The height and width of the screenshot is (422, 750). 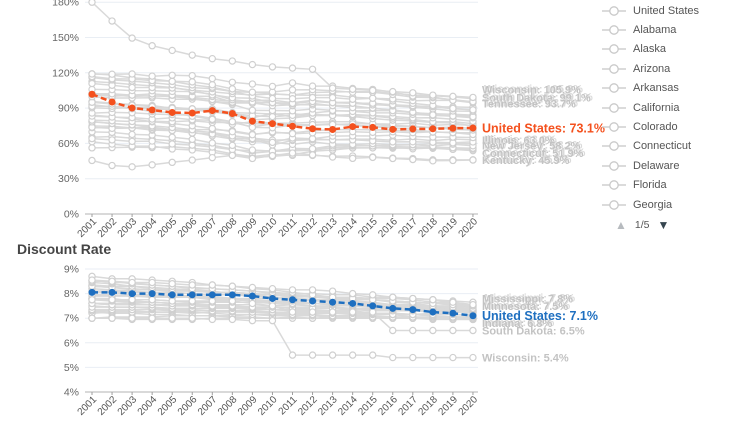 What do you see at coordinates (108, 228) in the screenshot?
I see `x-tick-label: 2002` at bounding box center [108, 228].